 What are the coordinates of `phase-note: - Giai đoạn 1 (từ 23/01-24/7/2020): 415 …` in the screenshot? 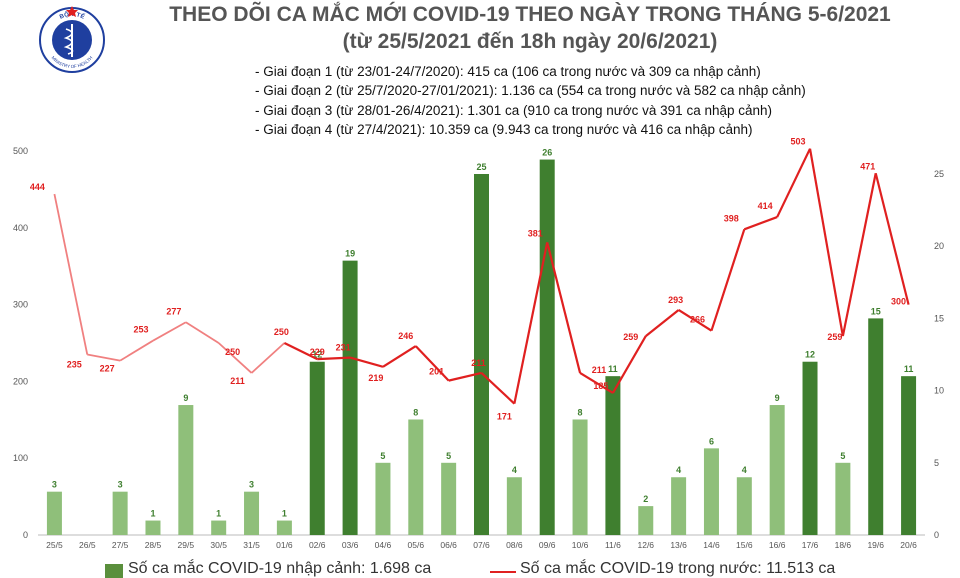 It's located at (508, 71).